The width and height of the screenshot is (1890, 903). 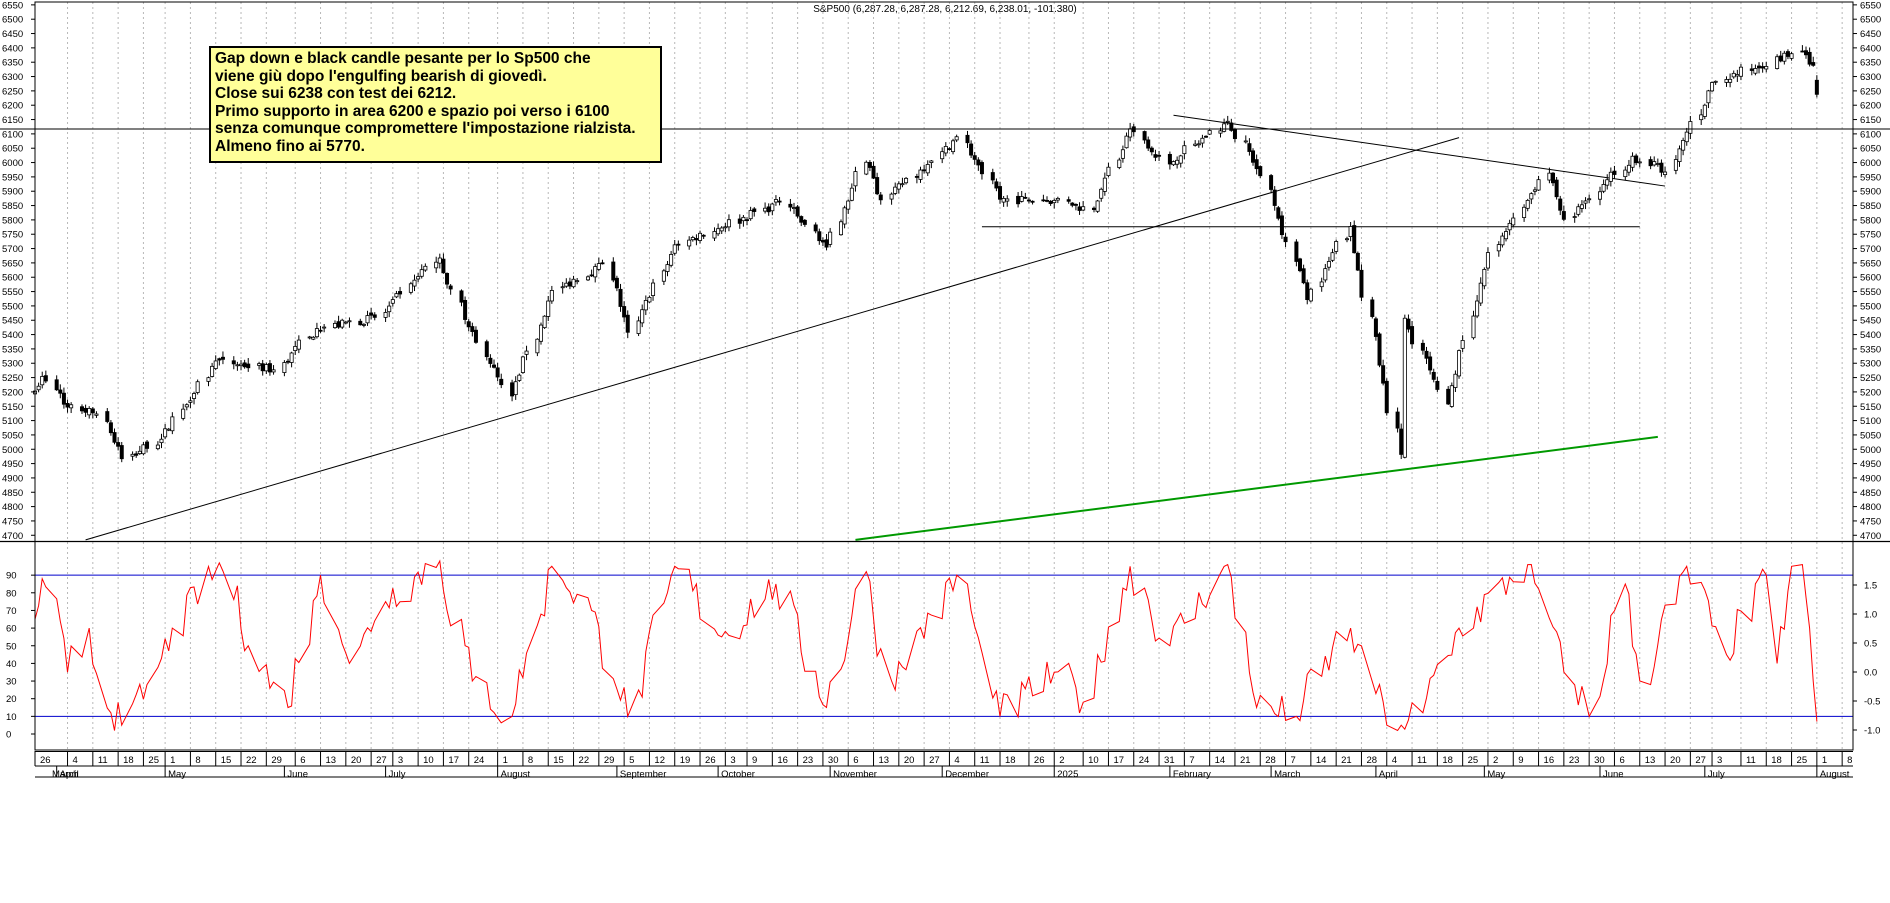 What do you see at coordinates (956, 760) in the screenshot?
I see `date-tick-label: 4` at bounding box center [956, 760].